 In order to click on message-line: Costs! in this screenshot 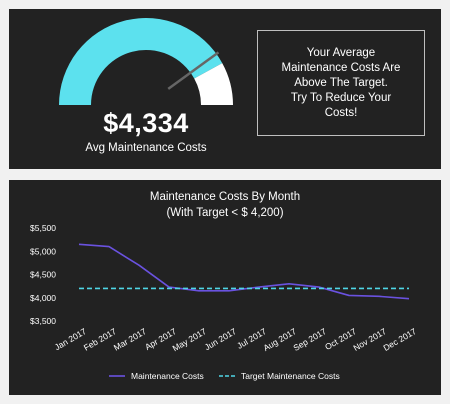, I will do `click(341, 112)`.